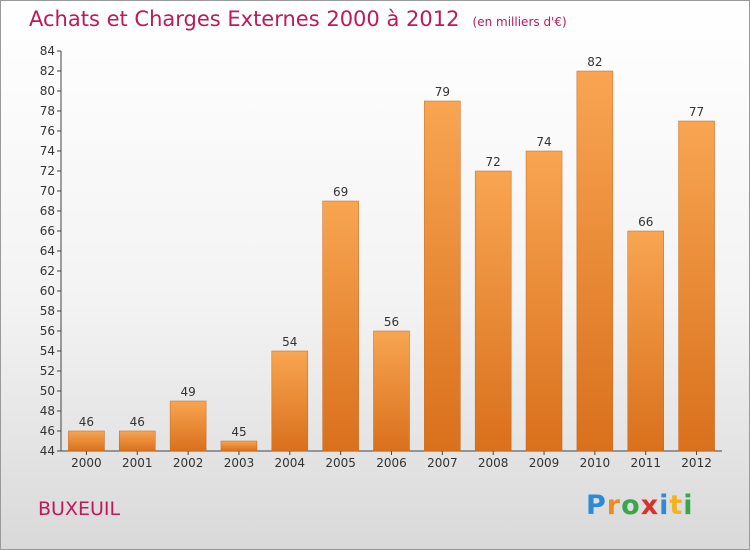 Image resolution: width=750 pixels, height=550 pixels. I want to click on y-tick-label: 80, so click(47, 91).